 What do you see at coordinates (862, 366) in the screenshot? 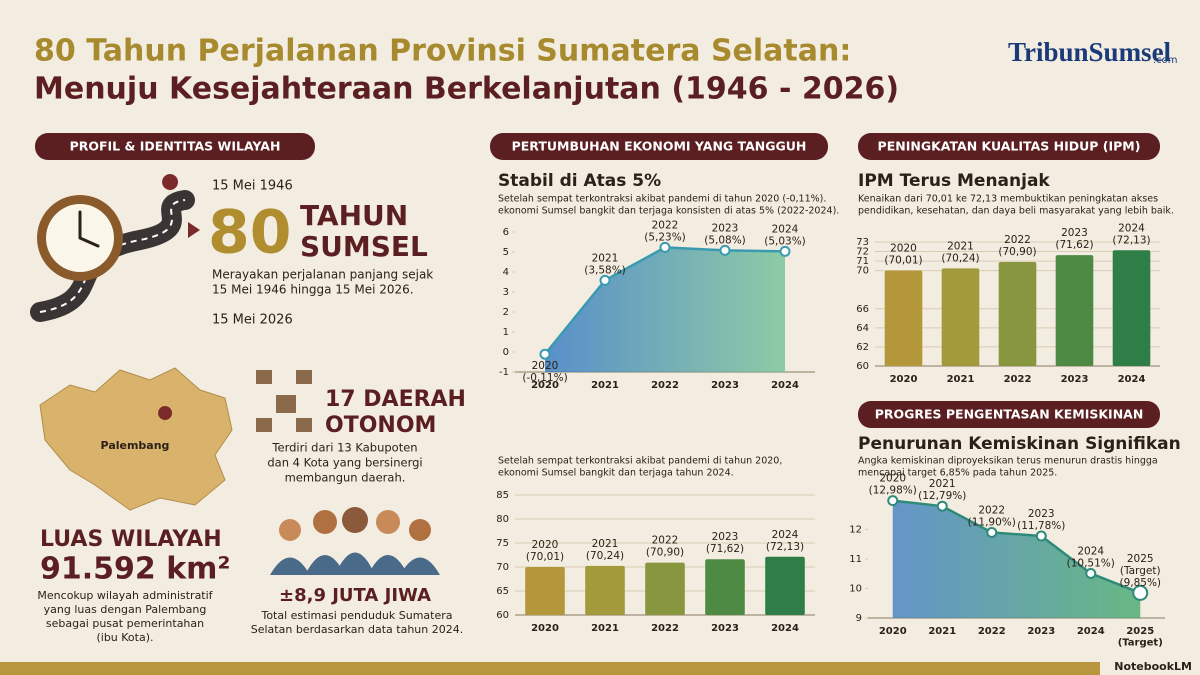
I see `y-tick-label: 60` at bounding box center [862, 366].